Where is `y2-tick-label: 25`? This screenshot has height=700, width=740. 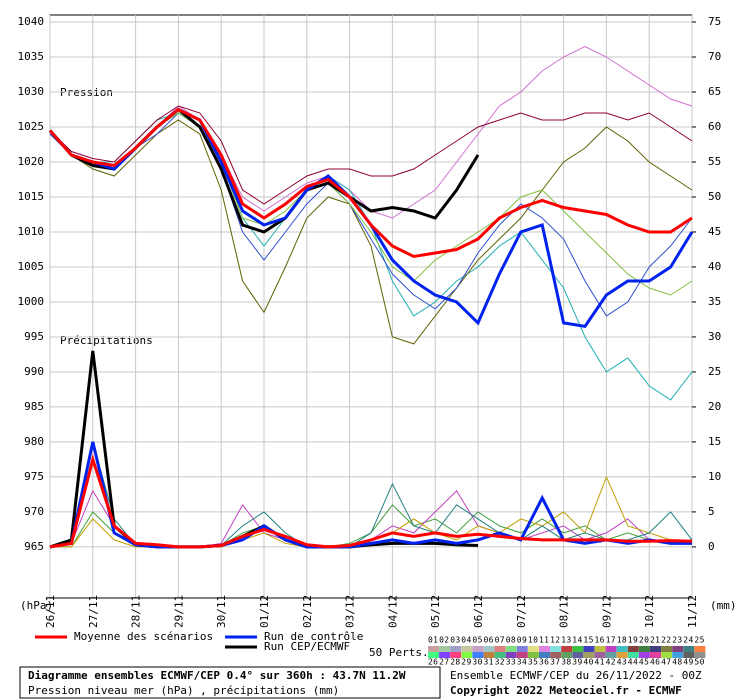
y2-tick-label: 25 is located at coordinates (714, 371).